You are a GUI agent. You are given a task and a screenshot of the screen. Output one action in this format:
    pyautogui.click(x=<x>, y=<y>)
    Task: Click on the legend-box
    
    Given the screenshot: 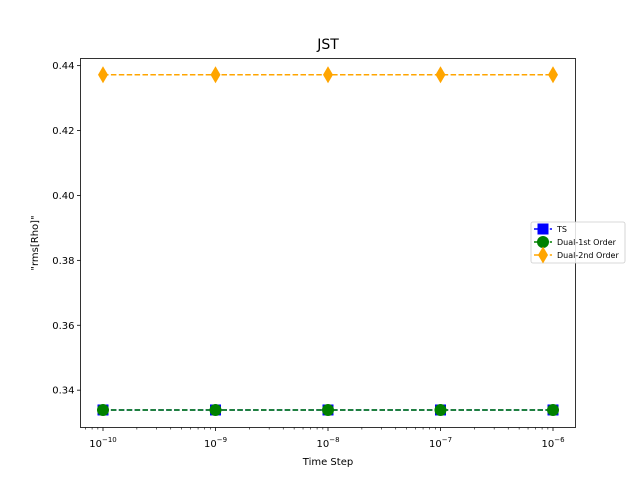 What is the action you would take?
    pyautogui.click(x=578, y=242)
    